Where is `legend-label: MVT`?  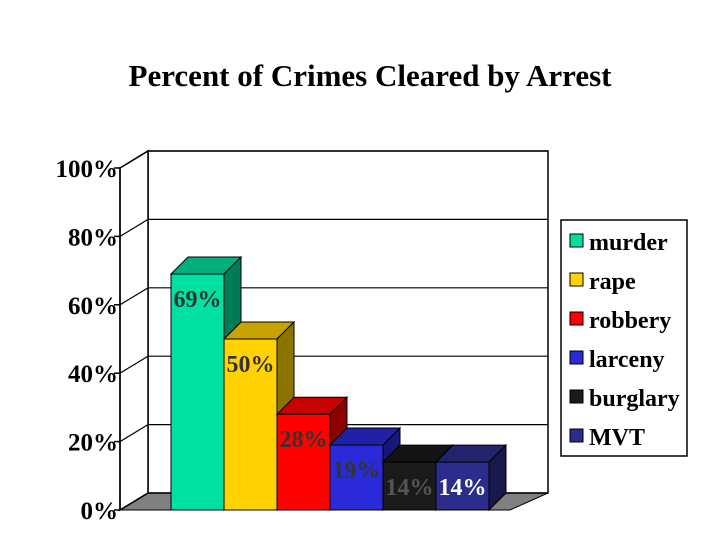 legend-label: MVT is located at coordinates (617, 438).